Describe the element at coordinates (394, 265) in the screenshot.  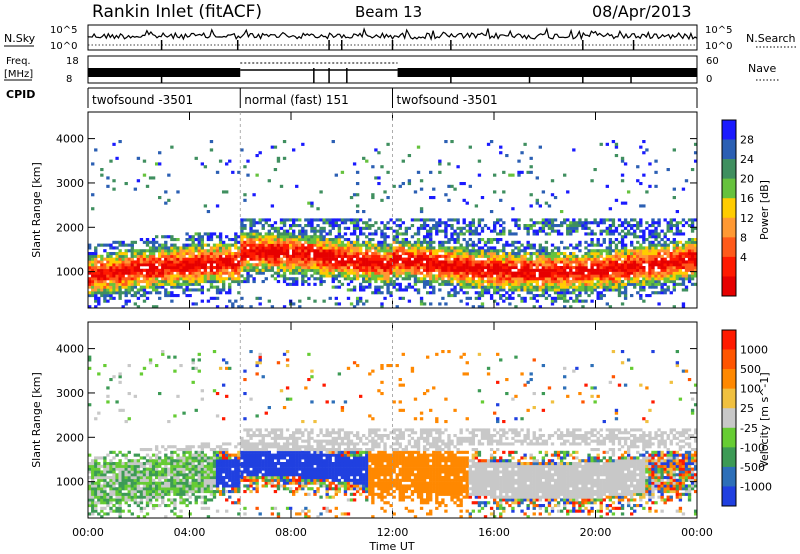
I see `power-cell-1947` at that location.